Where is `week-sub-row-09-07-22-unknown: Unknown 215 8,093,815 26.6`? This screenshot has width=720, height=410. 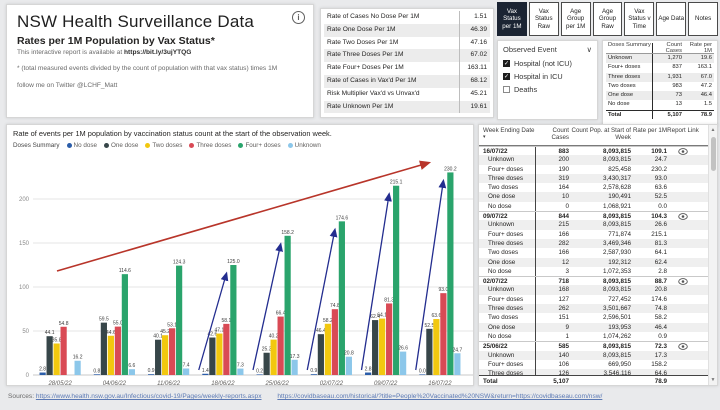 week-sub-row-09-07-22-unknown: Unknown 215 8,093,815 26.6 is located at coordinates (598, 225).